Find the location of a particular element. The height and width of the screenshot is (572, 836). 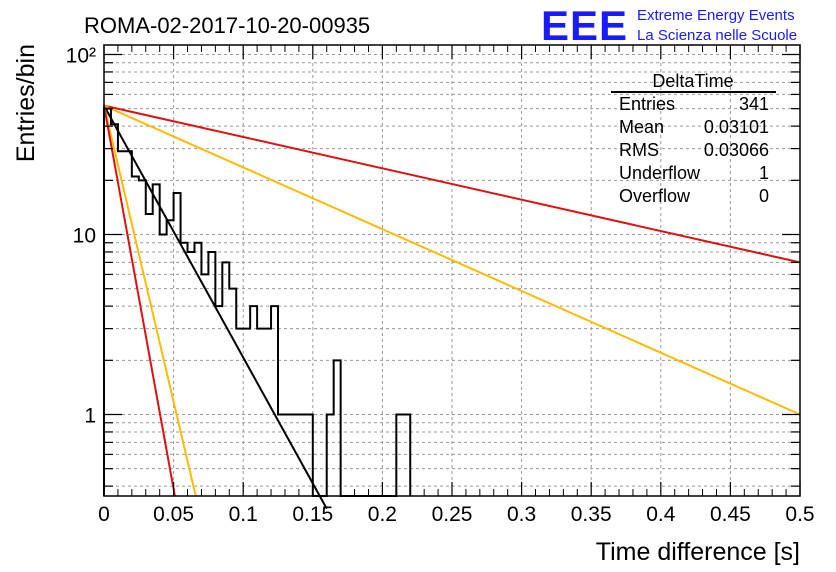

x-tick-label: 0.45 is located at coordinates (730, 514).